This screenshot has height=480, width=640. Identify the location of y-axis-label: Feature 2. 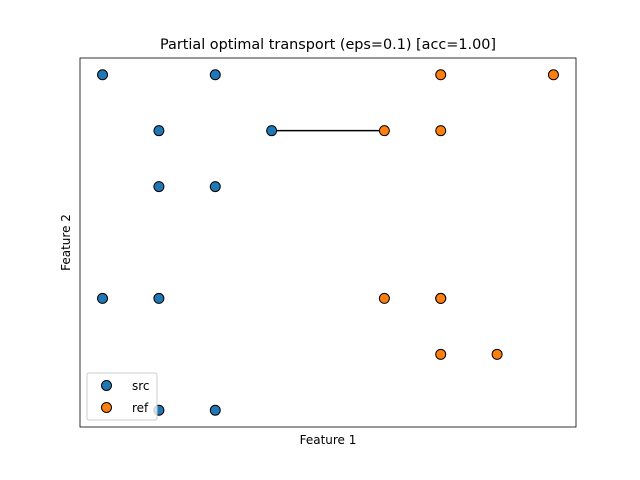
(66, 242).